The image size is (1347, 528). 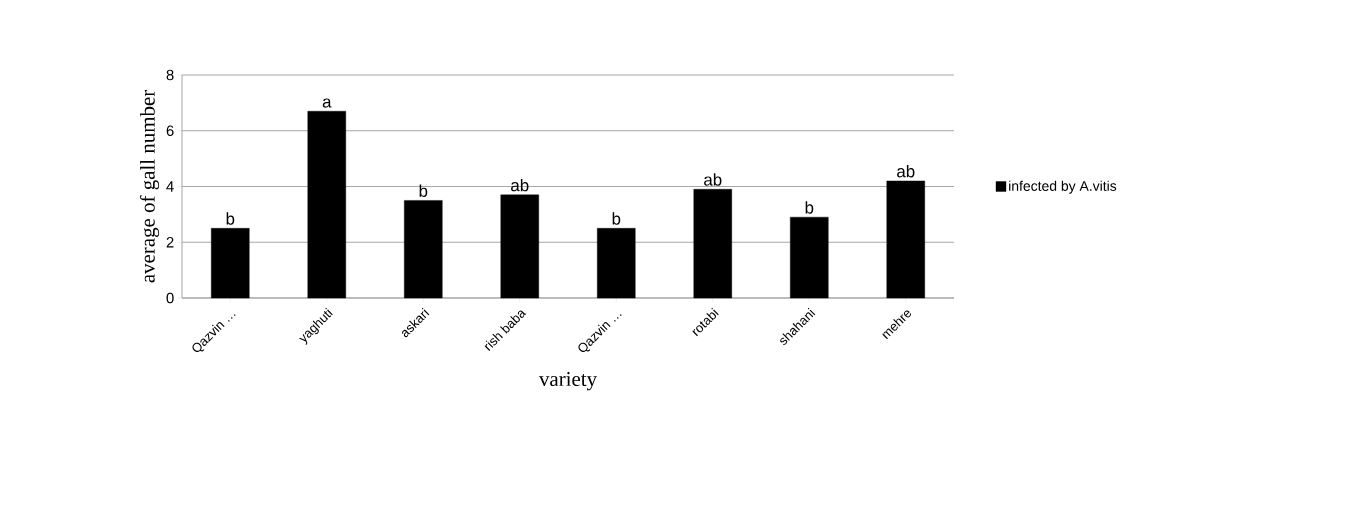 What do you see at coordinates (1063, 187) in the screenshot?
I see `legend-label: infected by A.vitis` at bounding box center [1063, 187].